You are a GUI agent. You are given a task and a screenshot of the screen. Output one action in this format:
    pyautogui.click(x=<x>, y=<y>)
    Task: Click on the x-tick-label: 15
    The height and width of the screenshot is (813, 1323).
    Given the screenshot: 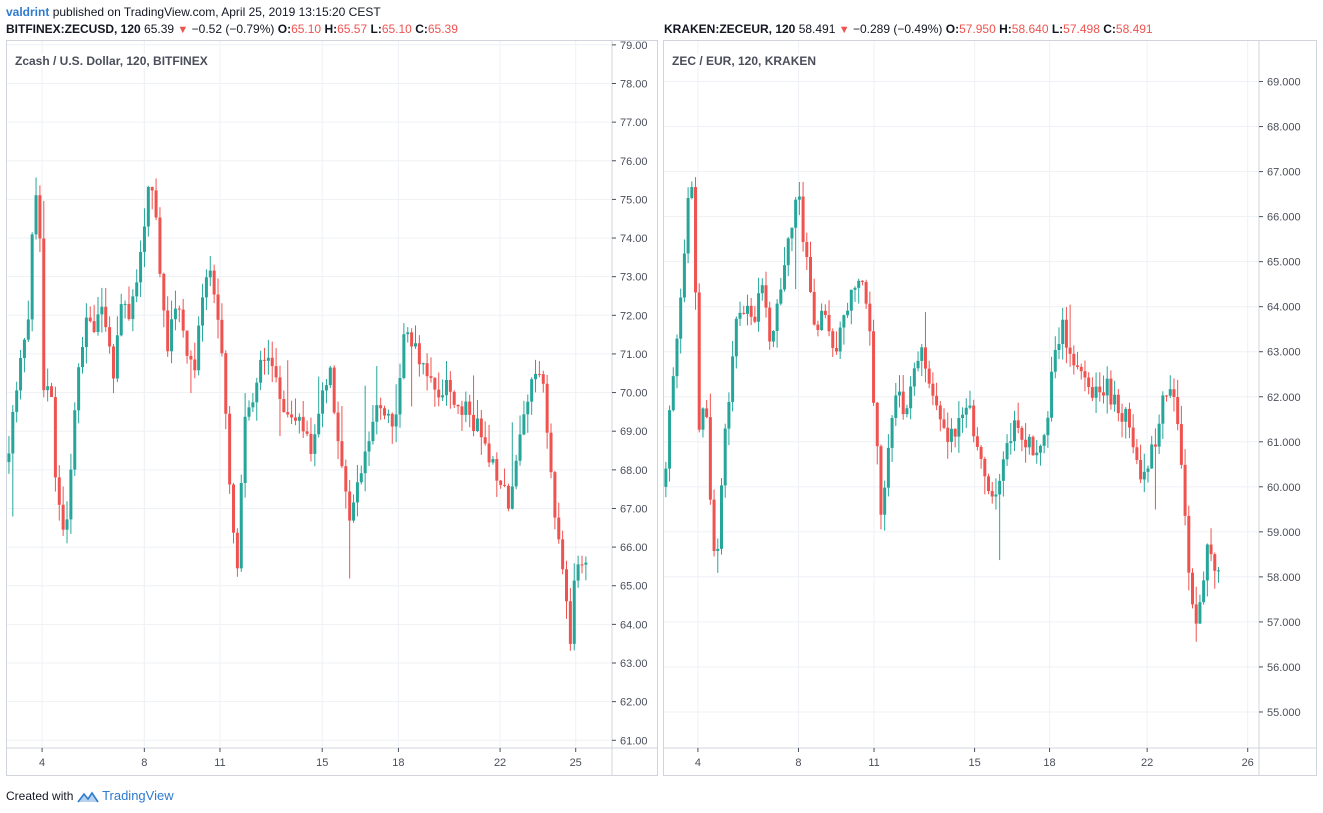 What is the action you would take?
    pyautogui.click(x=974, y=763)
    